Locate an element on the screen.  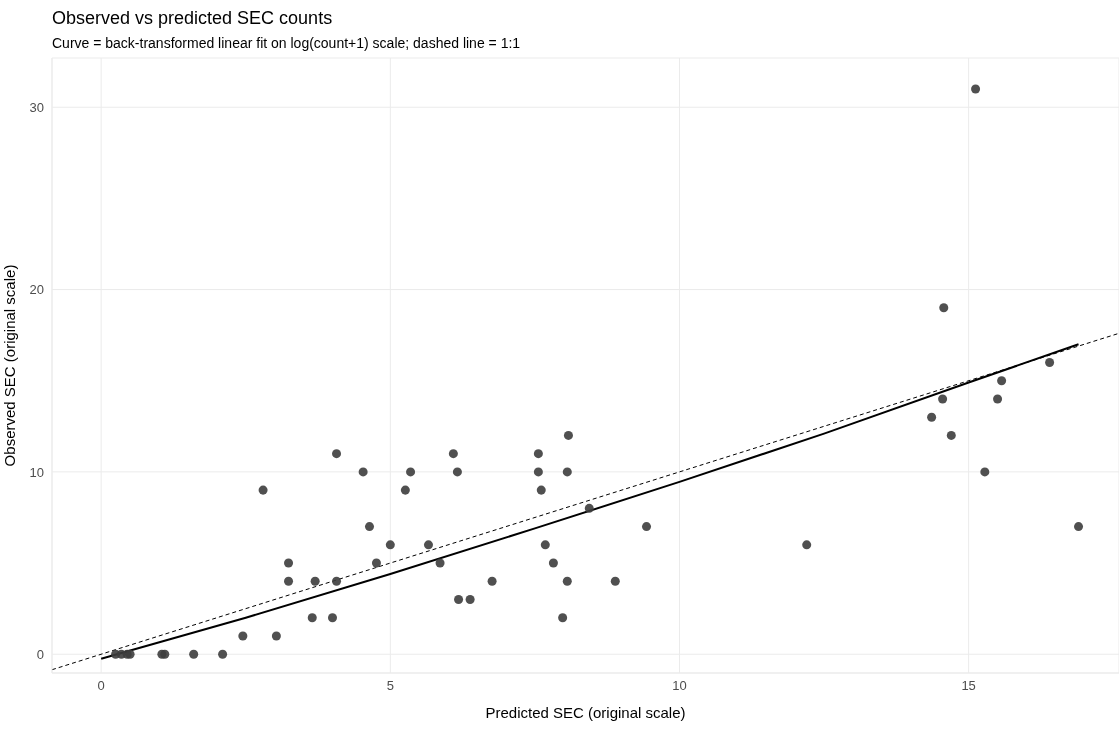
y-tick-label: 10 is located at coordinates (36, 472).